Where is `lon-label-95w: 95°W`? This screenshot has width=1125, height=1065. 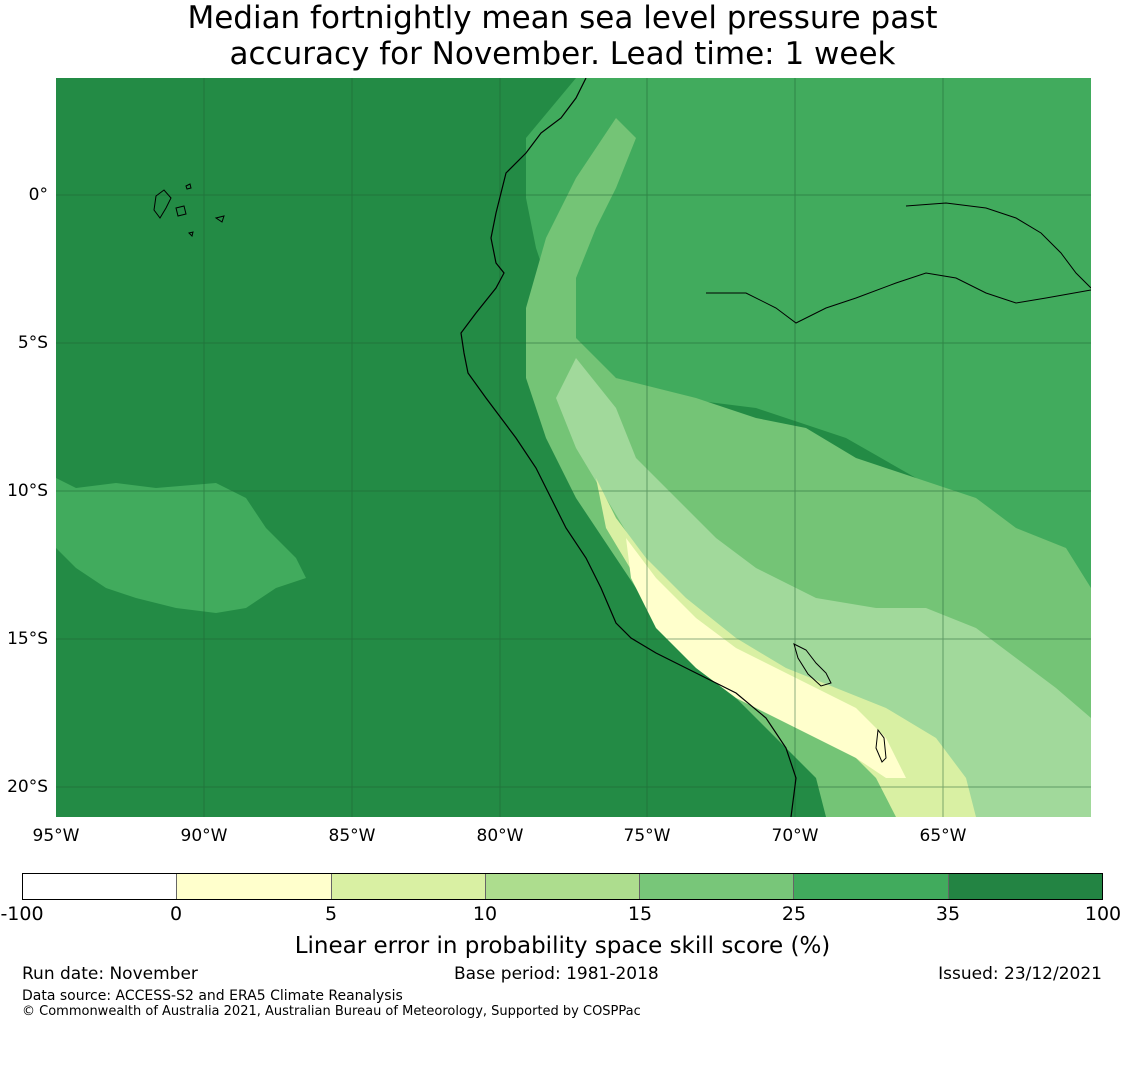
lon-label-95w: 95°W is located at coordinates (56, 836).